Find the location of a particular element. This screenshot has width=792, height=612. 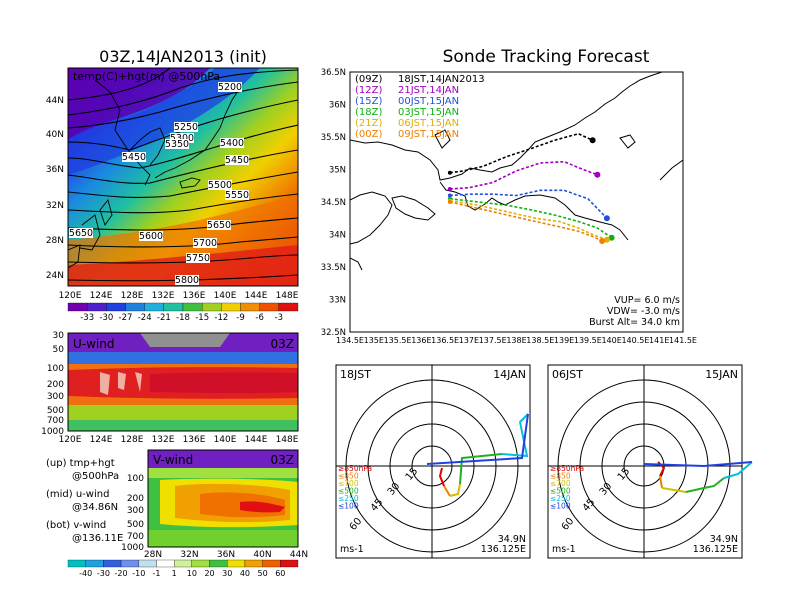

hodo-legend-item: ≤700 is located at coordinates (348, 483).